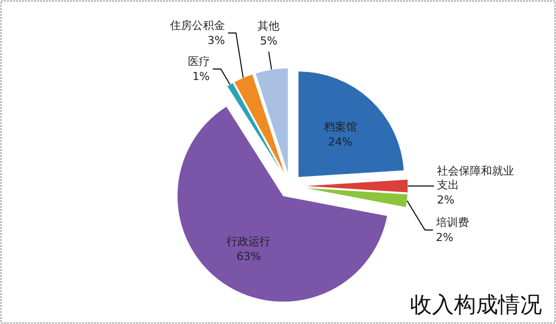 The image size is (556, 324). Describe the element at coordinates (339, 127) in the screenshot. I see `slice-label: 档案馆` at that location.